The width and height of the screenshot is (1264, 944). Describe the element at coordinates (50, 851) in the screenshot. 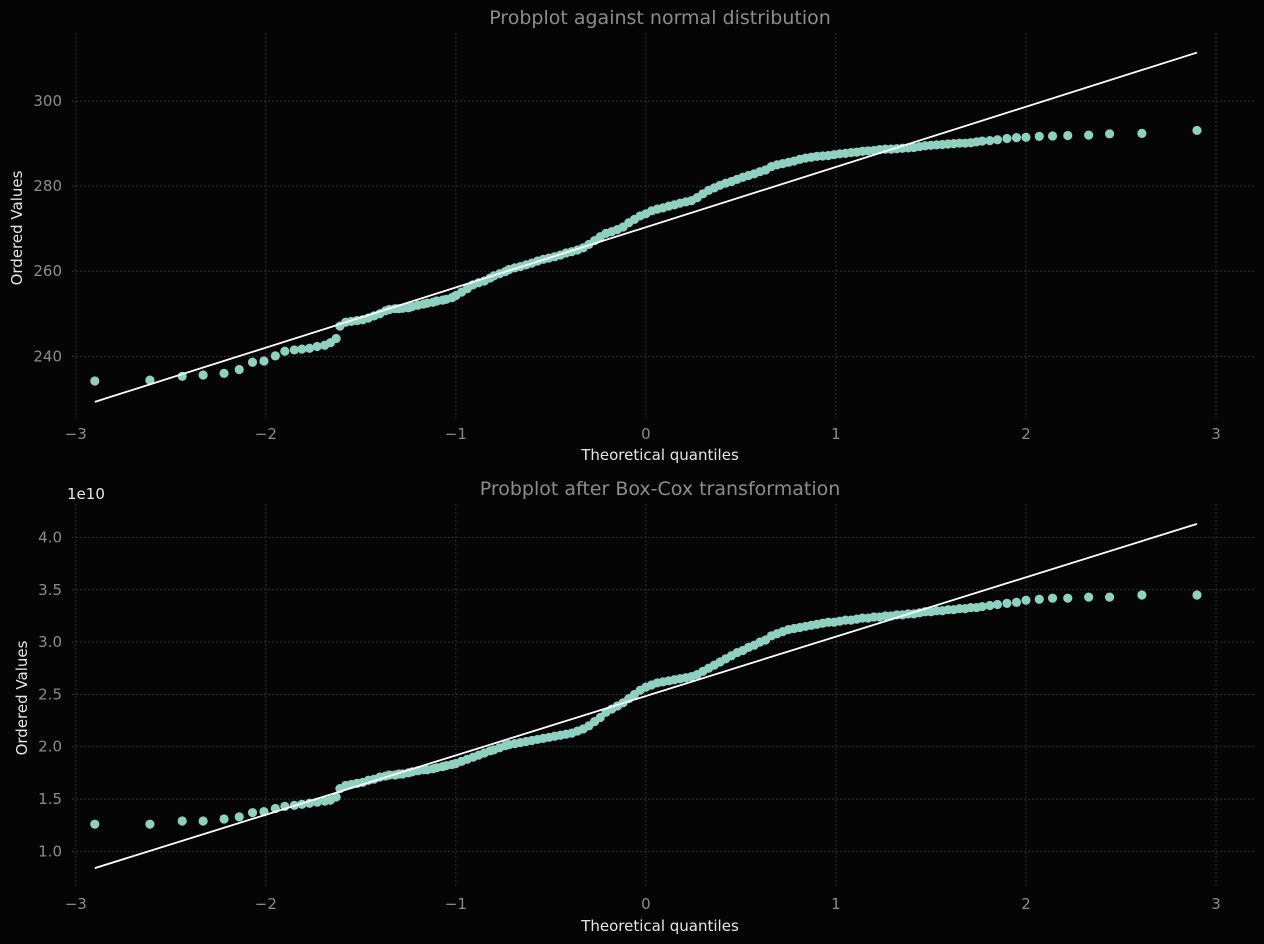

I see `y-tick-label: 1.0` at that location.